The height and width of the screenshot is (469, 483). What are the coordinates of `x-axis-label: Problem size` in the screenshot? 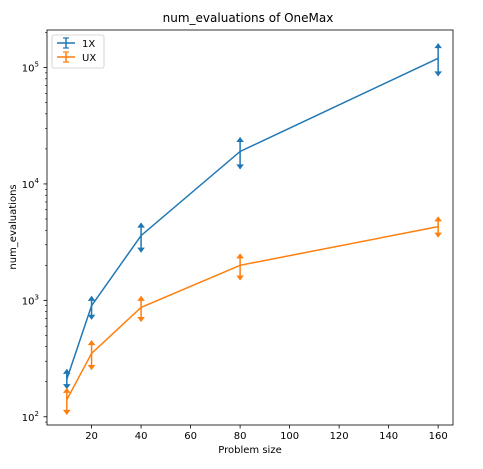 It's located at (249, 450).